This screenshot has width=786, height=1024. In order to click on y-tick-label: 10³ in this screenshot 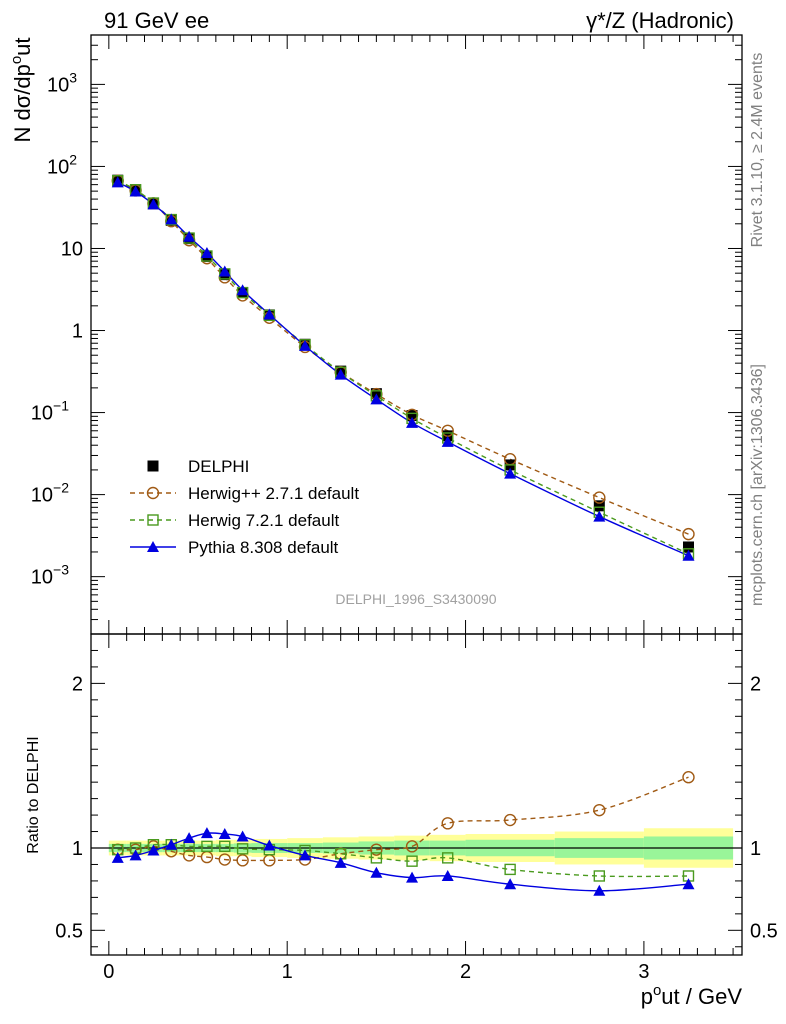, I will do `click(62, 82)`.